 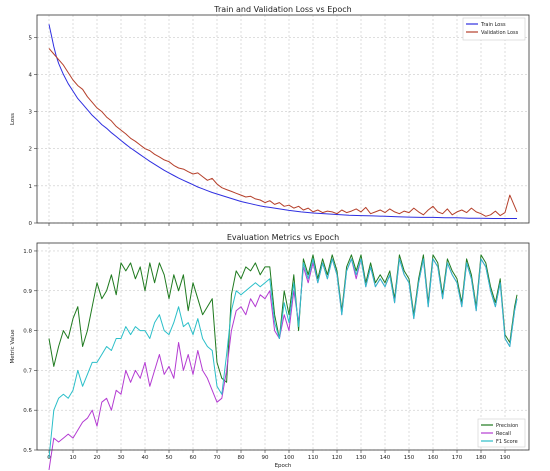 What do you see at coordinates (313, 458) in the screenshot?
I see `metrics-chart-xtick-label: 110` at bounding box center [313, 458].